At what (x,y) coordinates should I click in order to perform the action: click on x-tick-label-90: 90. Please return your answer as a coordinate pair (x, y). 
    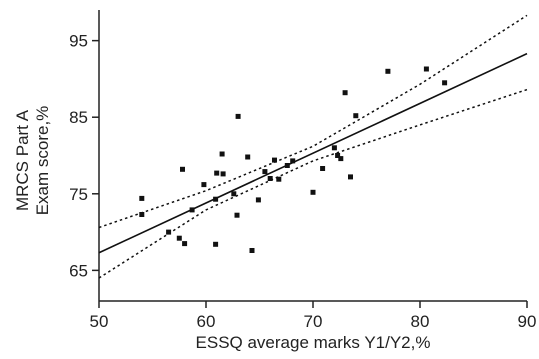
    Looking at the image, I should click on (527, 321).